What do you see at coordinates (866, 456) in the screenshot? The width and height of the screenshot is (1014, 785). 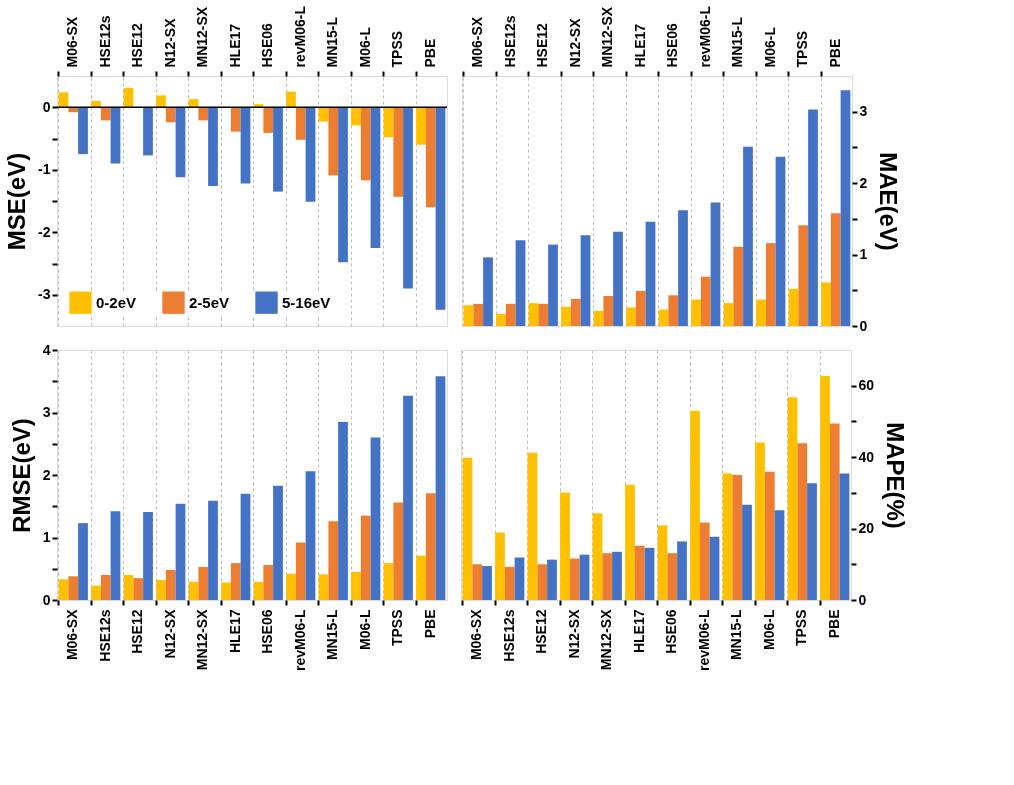 I see `y-tick-label: 40` at bounding box center [866, 456].